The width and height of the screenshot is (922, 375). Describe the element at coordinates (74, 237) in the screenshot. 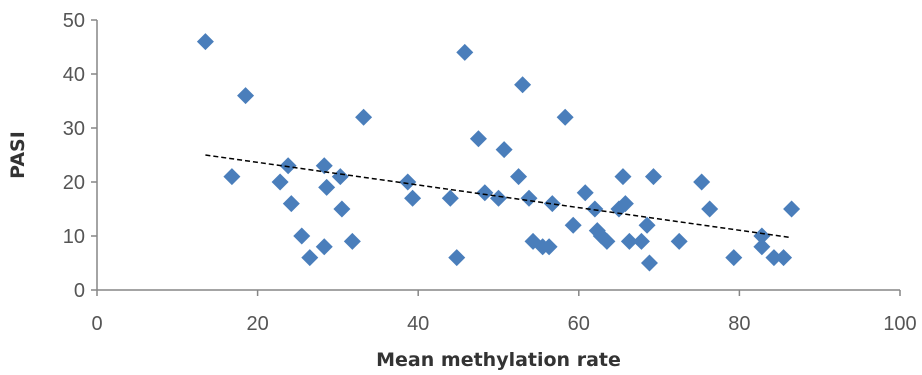

I see `y-tick-label: 10` at that location.